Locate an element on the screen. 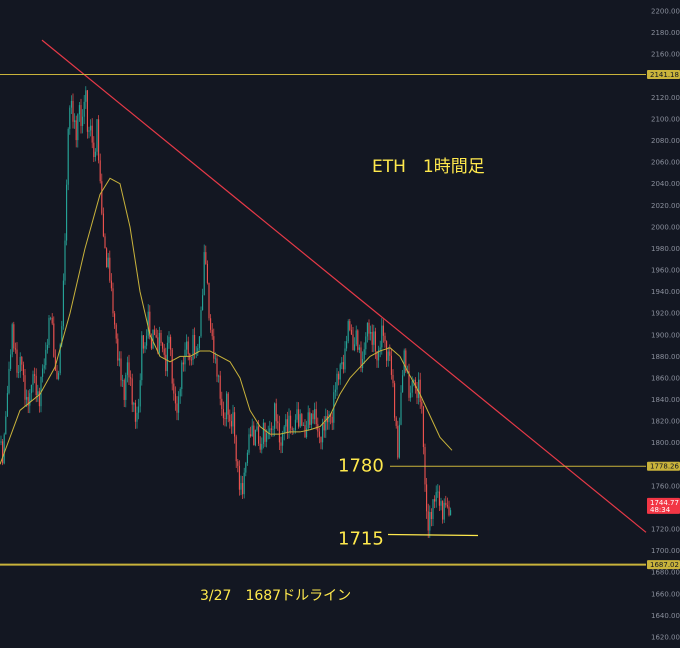 The image size is (680, 648). price-tag is located at coordinates (663, 505).